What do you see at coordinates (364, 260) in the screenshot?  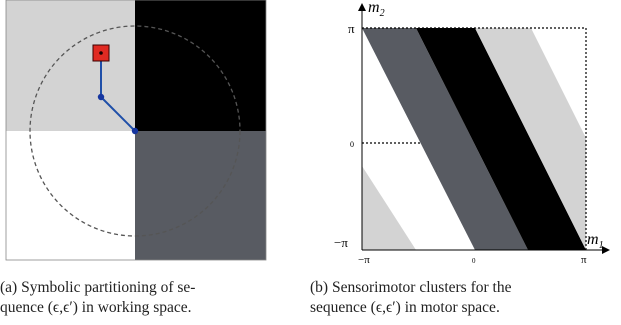 I see `x-tick-left: −π` at bounding box center [364, 260].